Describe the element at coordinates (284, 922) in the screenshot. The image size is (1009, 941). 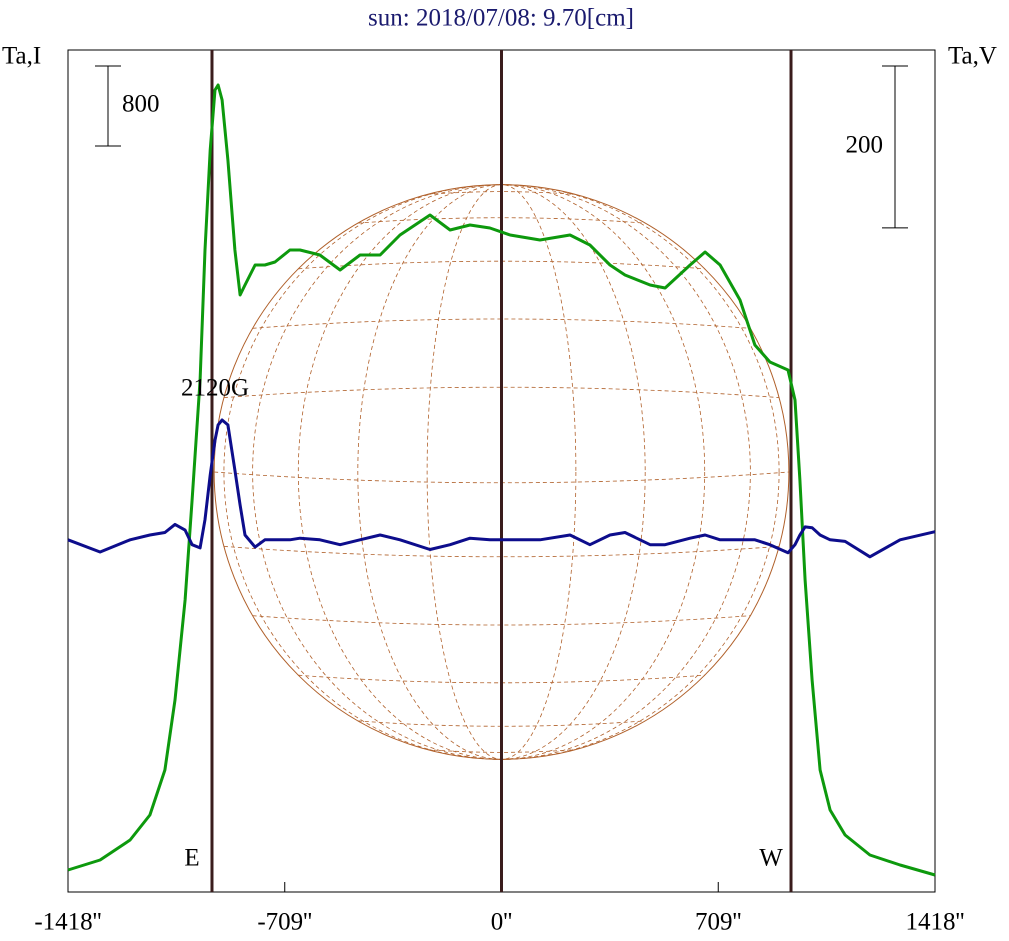
I see `x-tick-label: -709''` at that location.